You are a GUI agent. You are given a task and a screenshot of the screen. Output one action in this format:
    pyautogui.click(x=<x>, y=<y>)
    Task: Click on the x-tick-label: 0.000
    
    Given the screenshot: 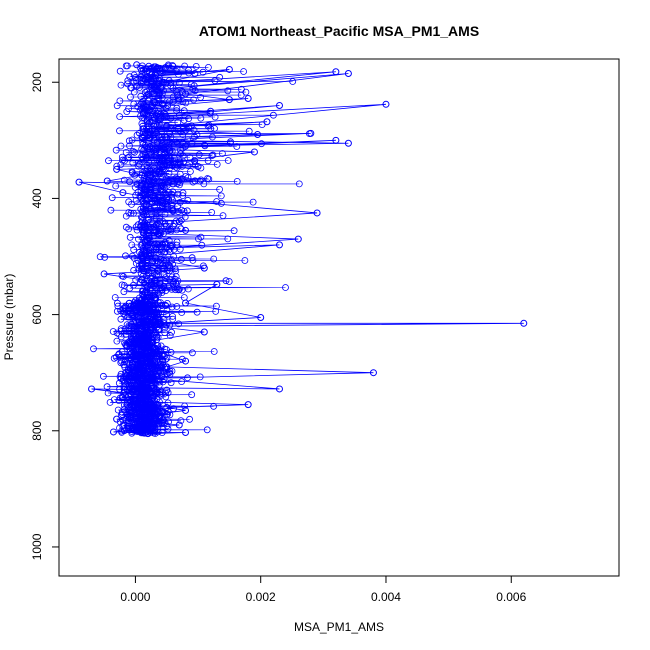 What is the action you would take?
    pyautogui.click(x=135, y=597)
    